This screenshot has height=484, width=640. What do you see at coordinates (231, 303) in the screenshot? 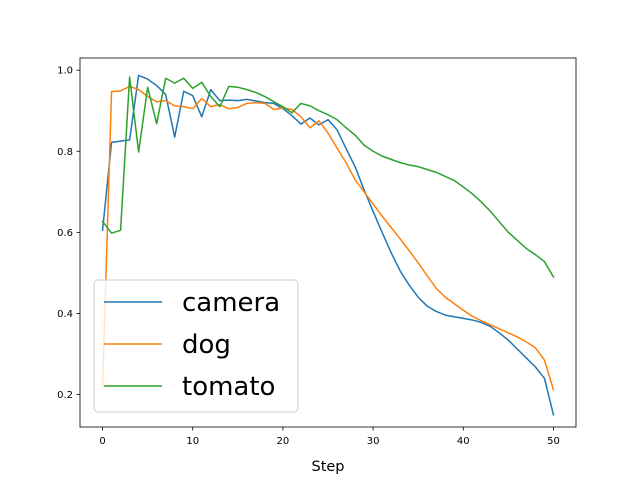
I see `legend-label-camera: camera` at bounding box center [231, 303].